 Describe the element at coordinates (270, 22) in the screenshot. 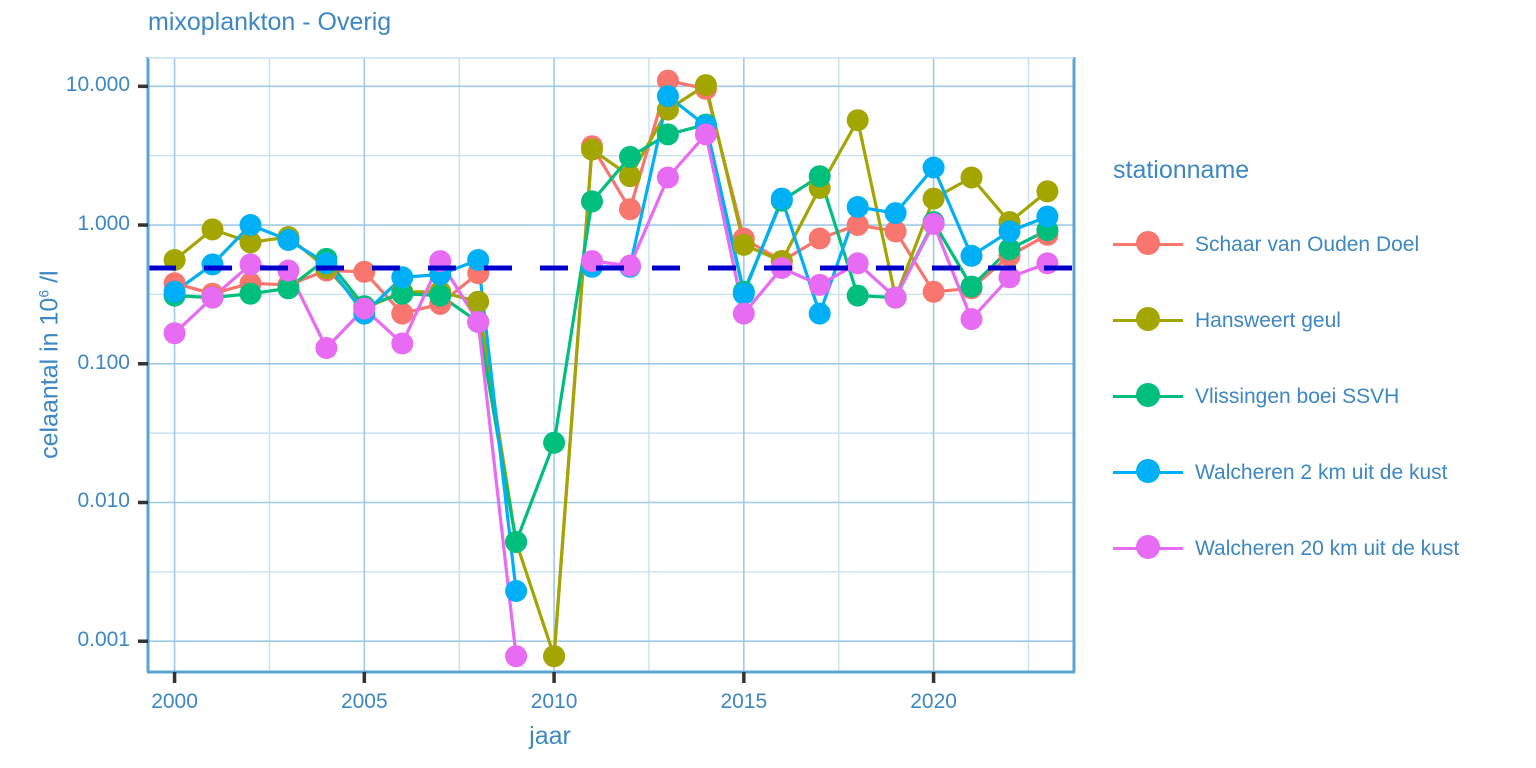

I see `chart-title: mixoplankton - Overig` at that location.